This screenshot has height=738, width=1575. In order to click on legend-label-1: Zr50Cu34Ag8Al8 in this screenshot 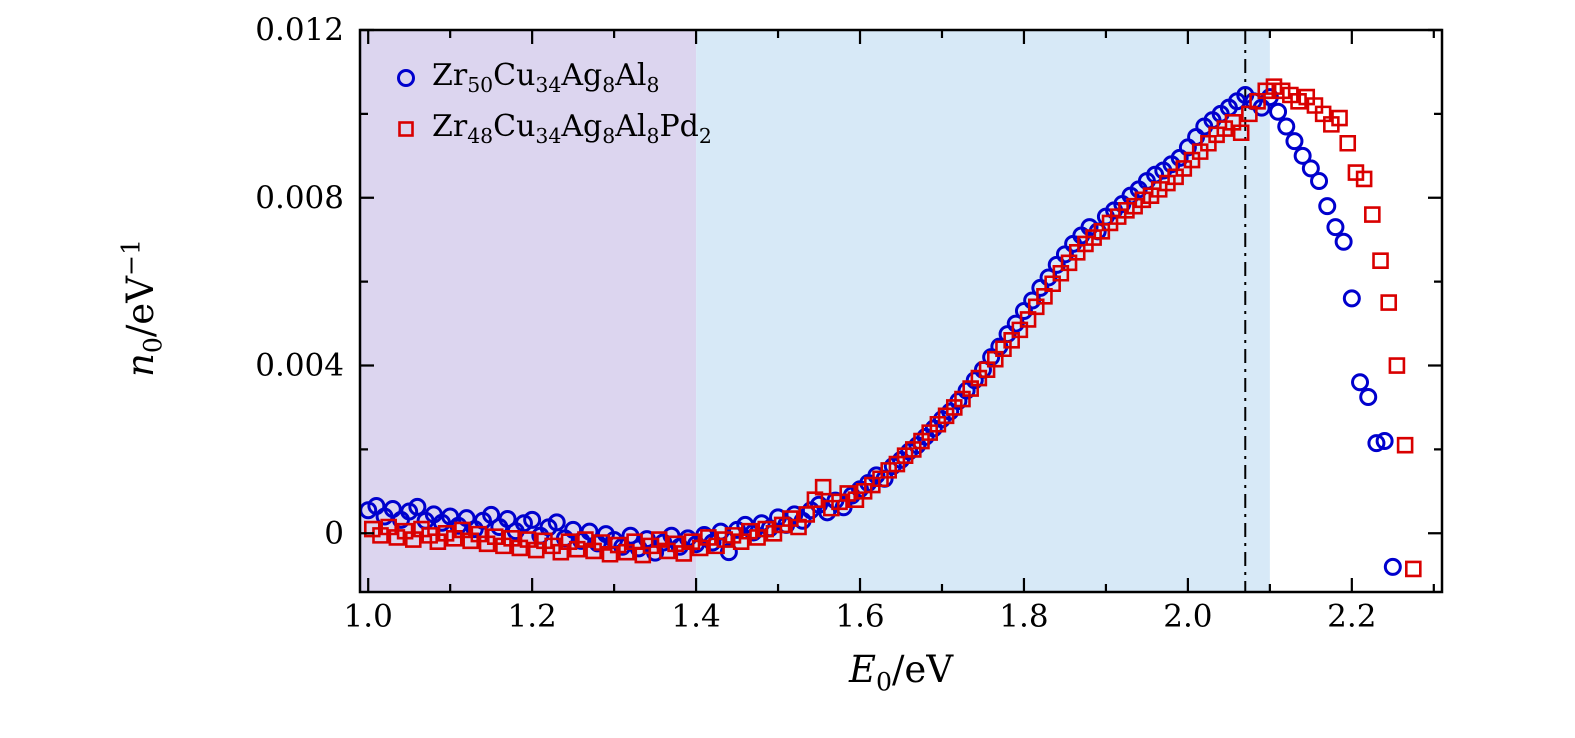, I will do `click(546, 77)`.